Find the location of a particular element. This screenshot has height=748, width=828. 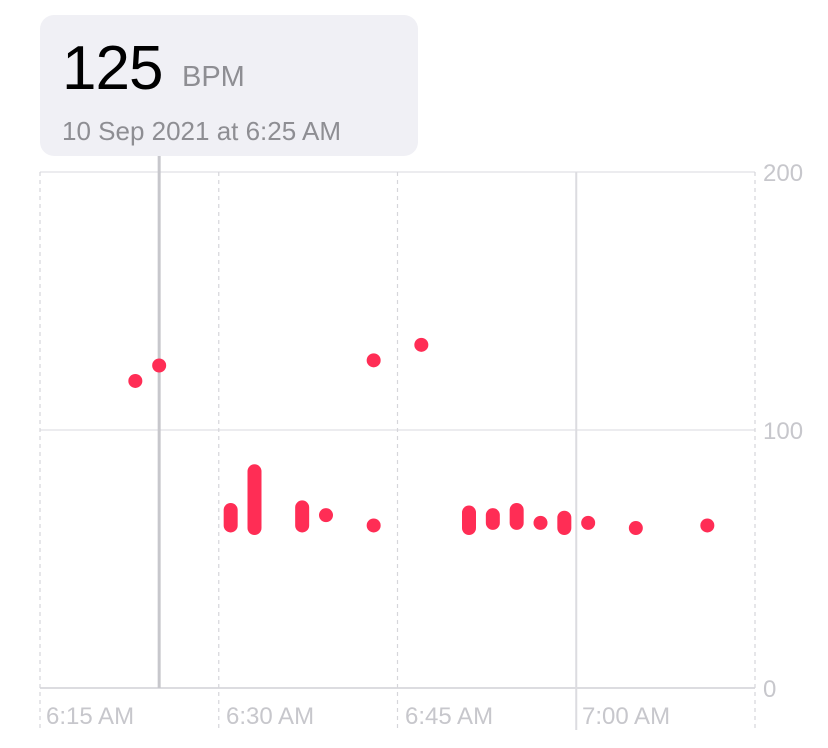

y-tick-label: 0 is located at coordinates (769, 689).